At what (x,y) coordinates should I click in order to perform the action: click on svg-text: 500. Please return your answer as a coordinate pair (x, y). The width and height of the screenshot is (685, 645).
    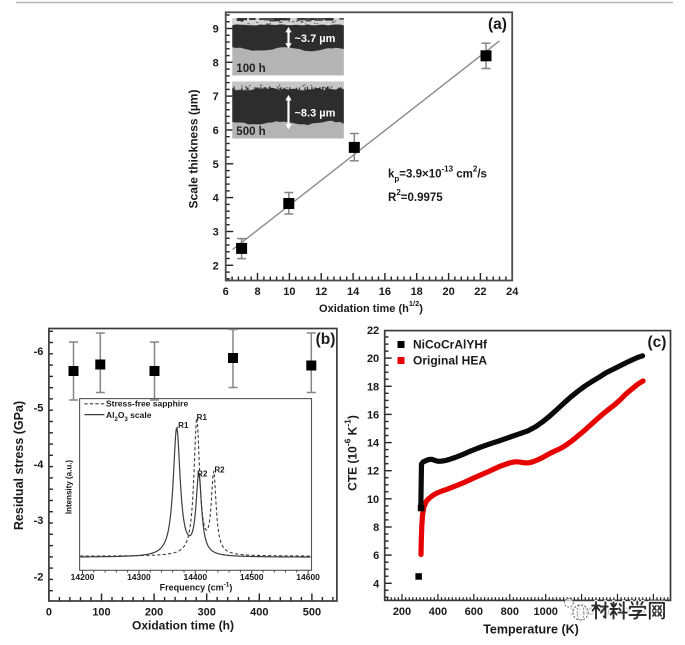
    Looking at the image, I should click on (312, 613).